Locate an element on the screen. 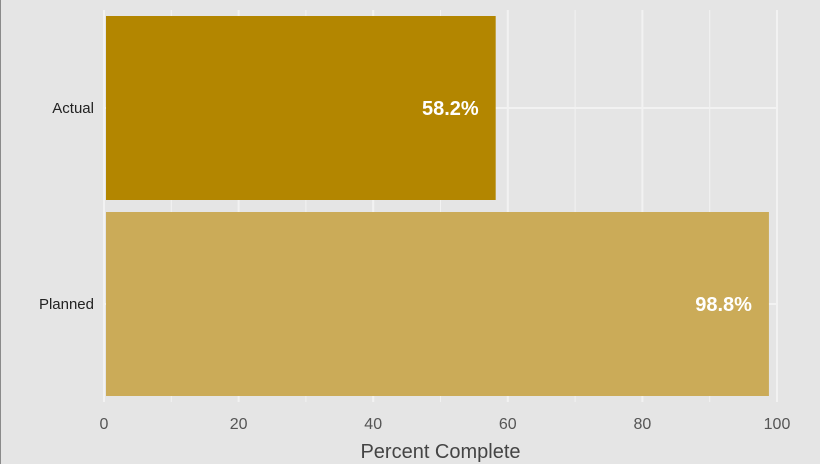 The image size is (820, 464). y-axis-categories: Actual Planned is located at coordinates (66, 206).